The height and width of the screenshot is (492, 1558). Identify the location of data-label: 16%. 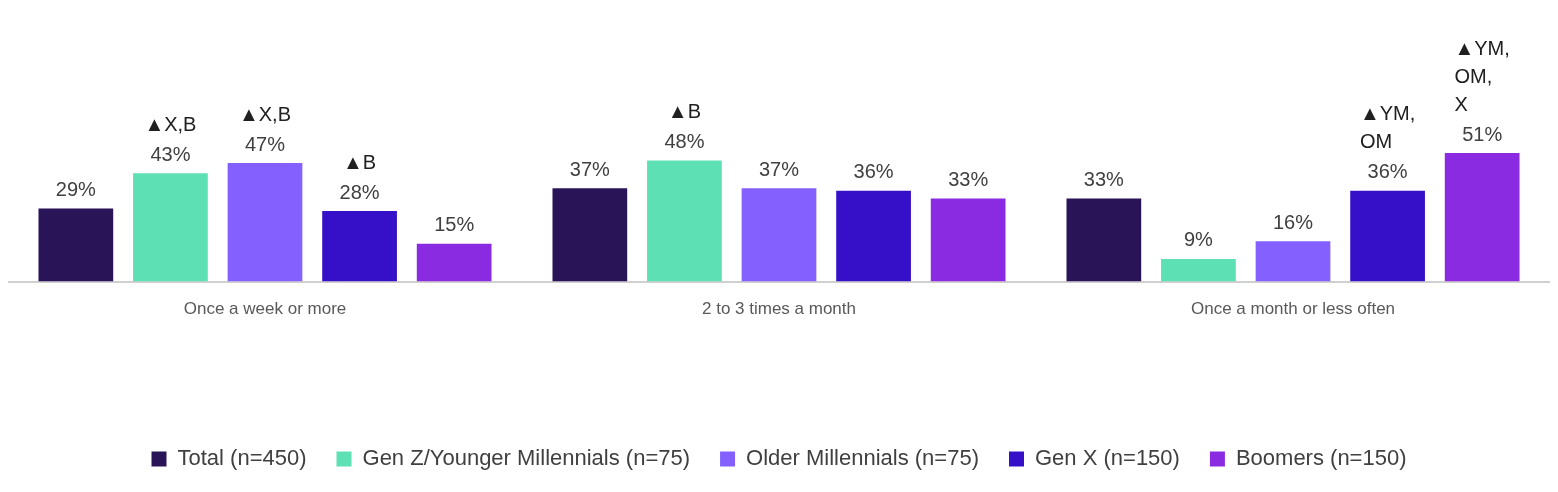
(1293, 221).